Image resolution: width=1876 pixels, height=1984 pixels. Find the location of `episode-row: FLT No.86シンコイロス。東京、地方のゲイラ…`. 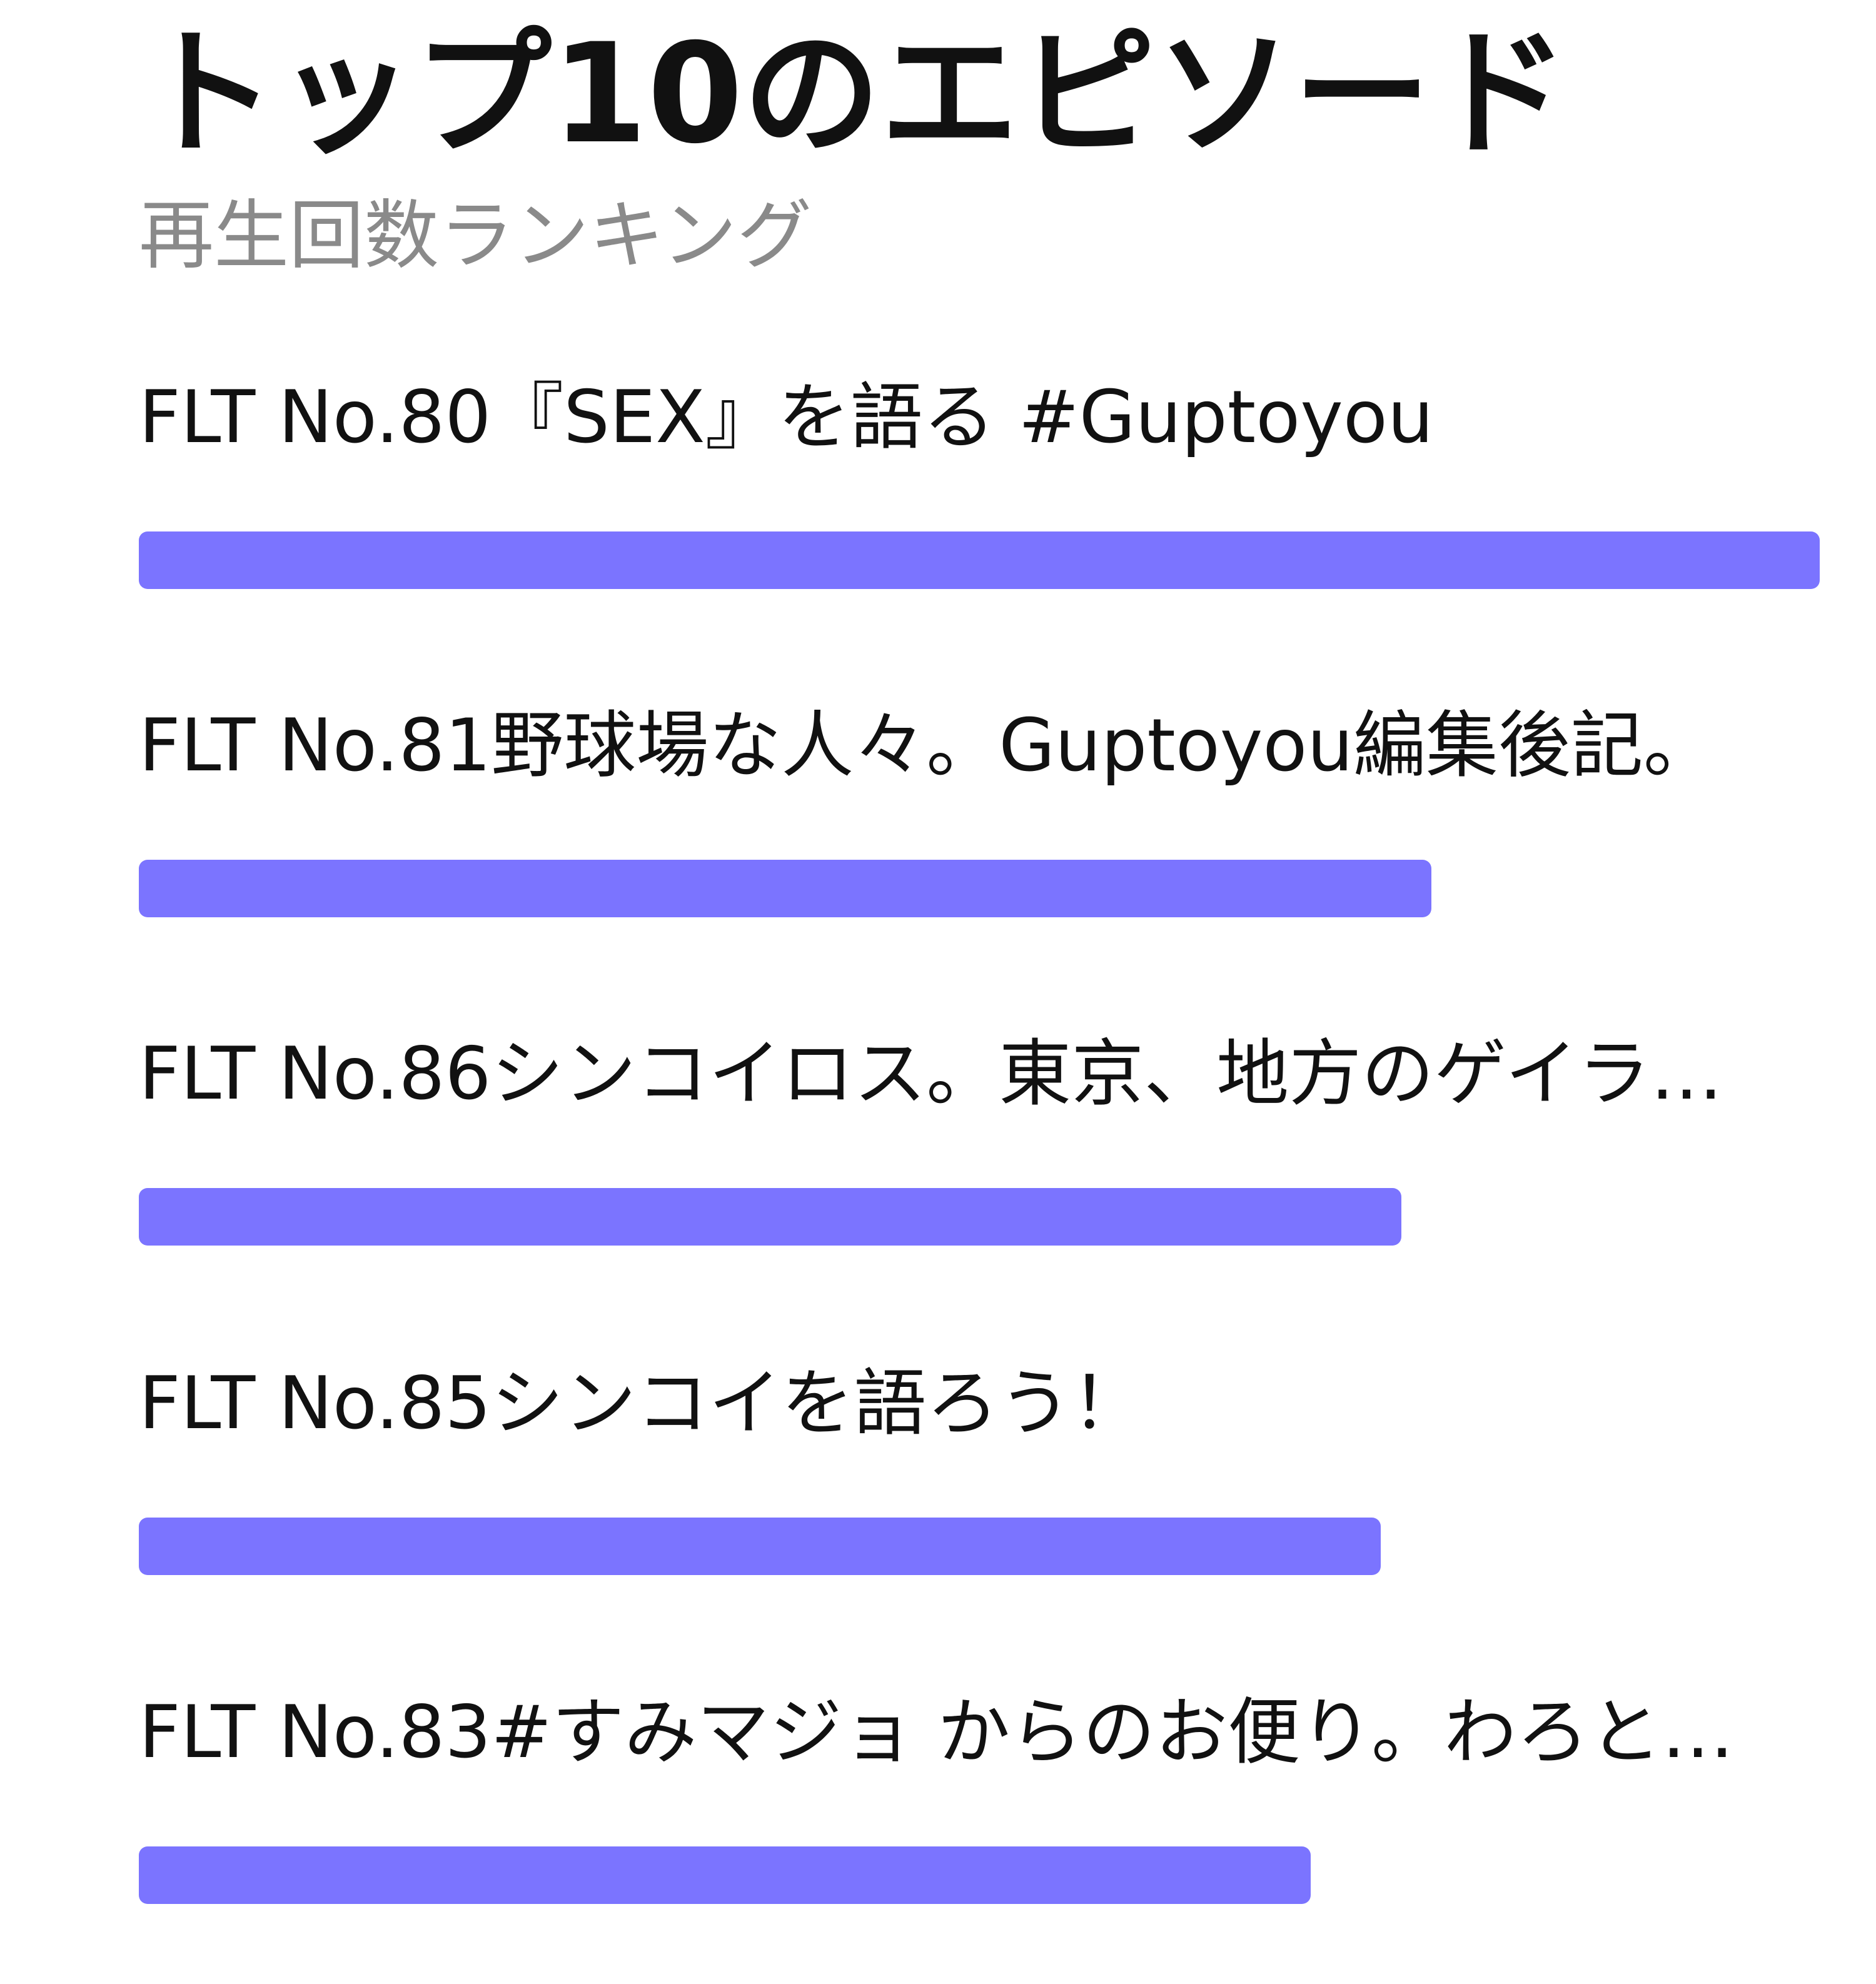

episode-row: FLT No.86シンコイロス。東京、地方のゲイラ… is located at coordinates (983, 1182).